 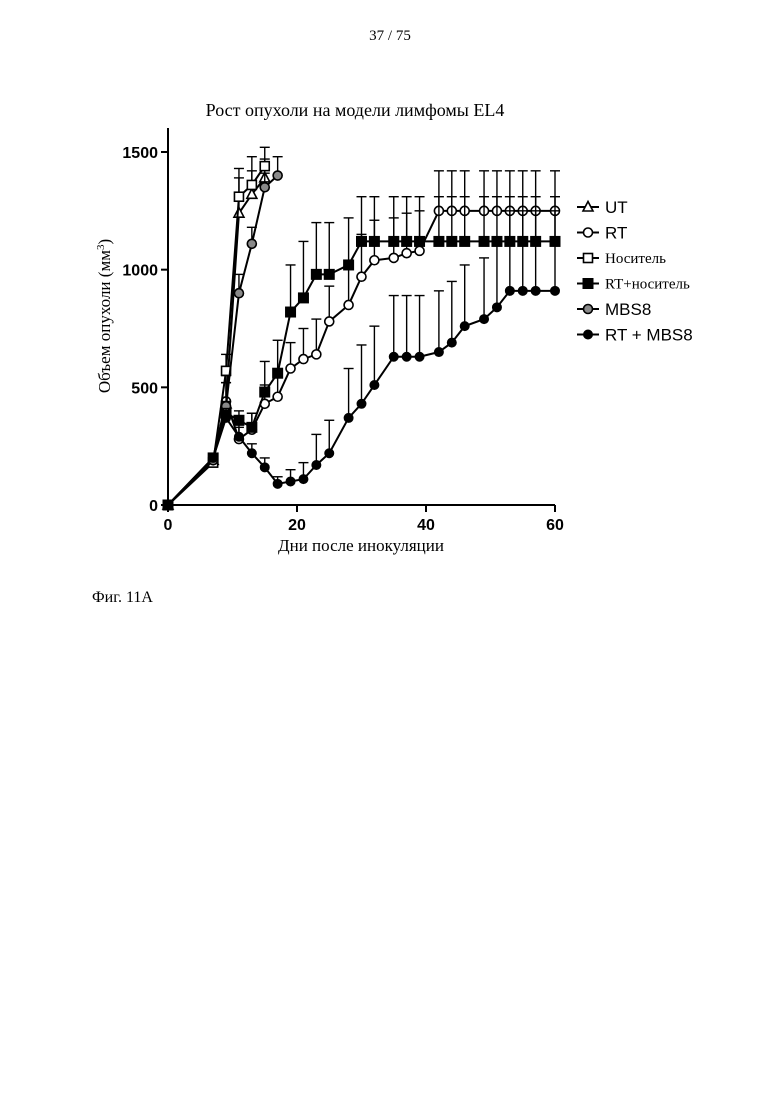 I want to click on chart-title: Рост опухоли на модели лимфомы EL4, so click(x=355, y=110).